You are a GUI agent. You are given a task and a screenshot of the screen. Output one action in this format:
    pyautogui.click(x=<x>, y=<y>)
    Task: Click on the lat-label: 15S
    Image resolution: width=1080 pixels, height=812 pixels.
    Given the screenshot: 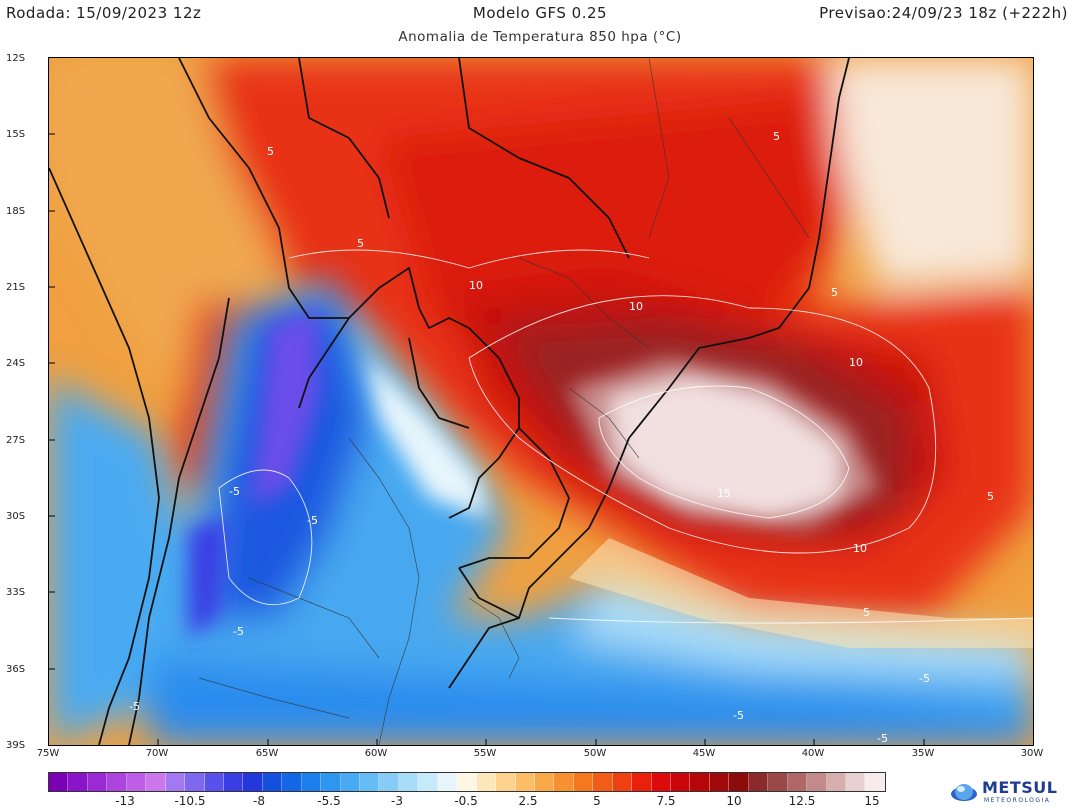 What is the action you would take?
    pyautogui.click(x=16, y=134)
    